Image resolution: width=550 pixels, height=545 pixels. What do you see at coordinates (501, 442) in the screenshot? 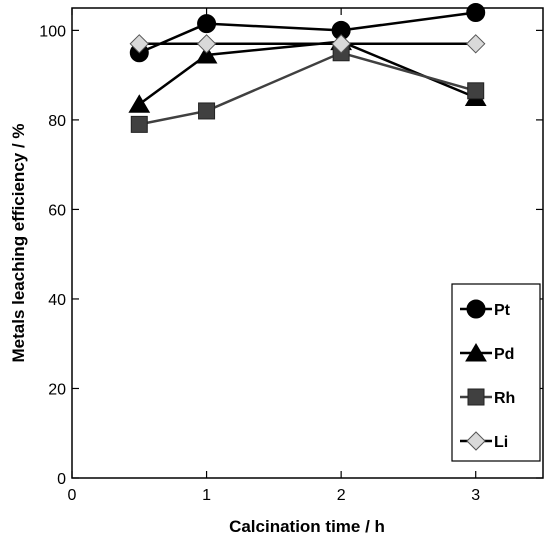
I see `legend-label-li: Li` at bounding box center [501, 442].